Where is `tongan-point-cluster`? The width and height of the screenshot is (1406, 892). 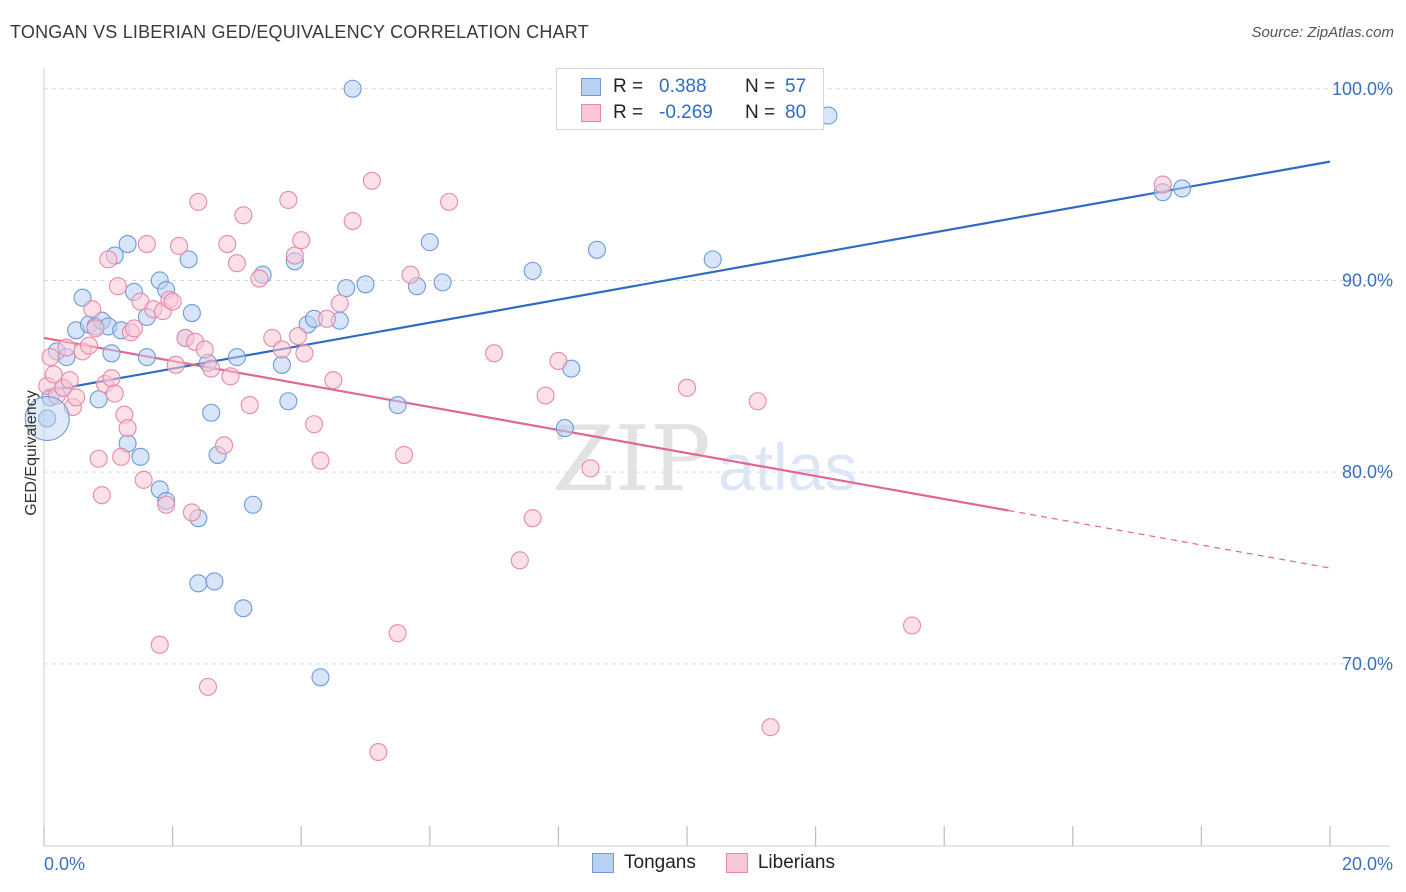
tongan-point-cluster is located at coordinates (47, 418).